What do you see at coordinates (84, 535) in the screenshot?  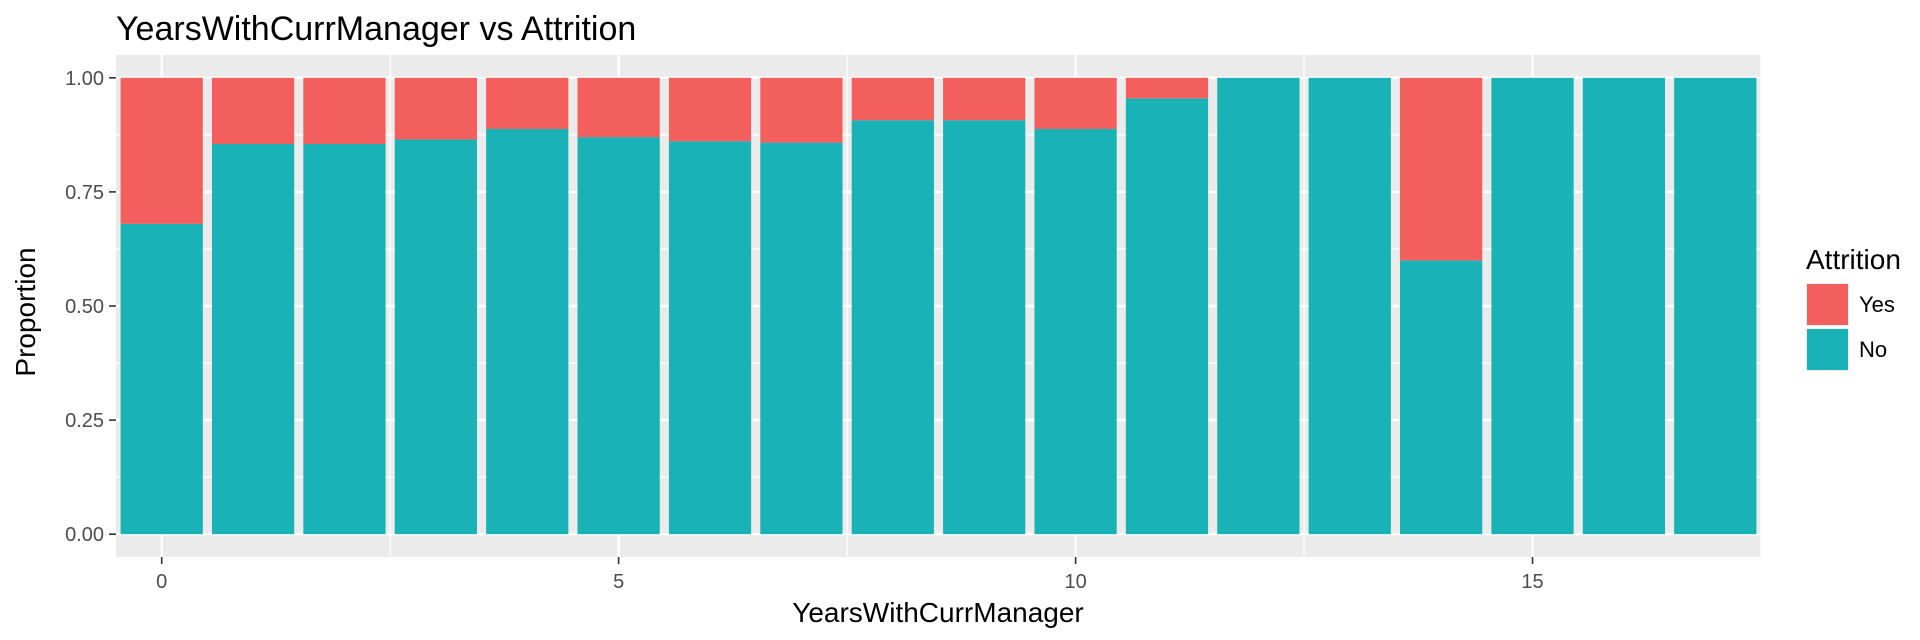 I see `y-tick-label: 0.00` at bounding box center [84, 535].